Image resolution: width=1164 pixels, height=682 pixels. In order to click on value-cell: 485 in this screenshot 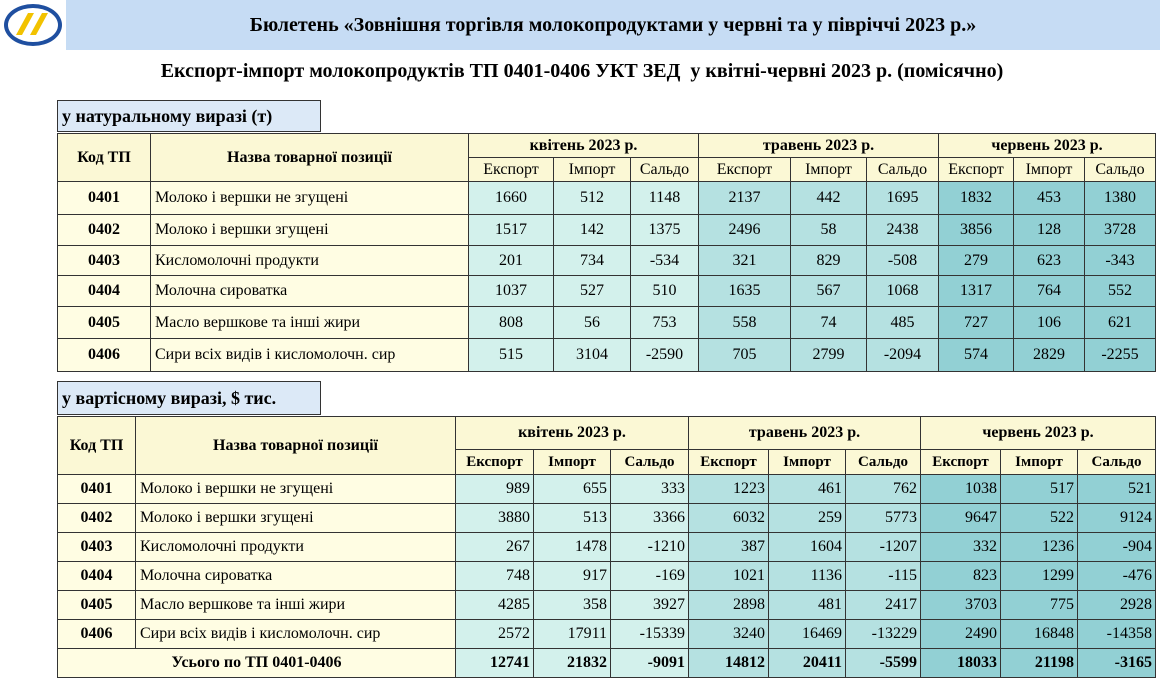, I will do `click(902, 322)`.